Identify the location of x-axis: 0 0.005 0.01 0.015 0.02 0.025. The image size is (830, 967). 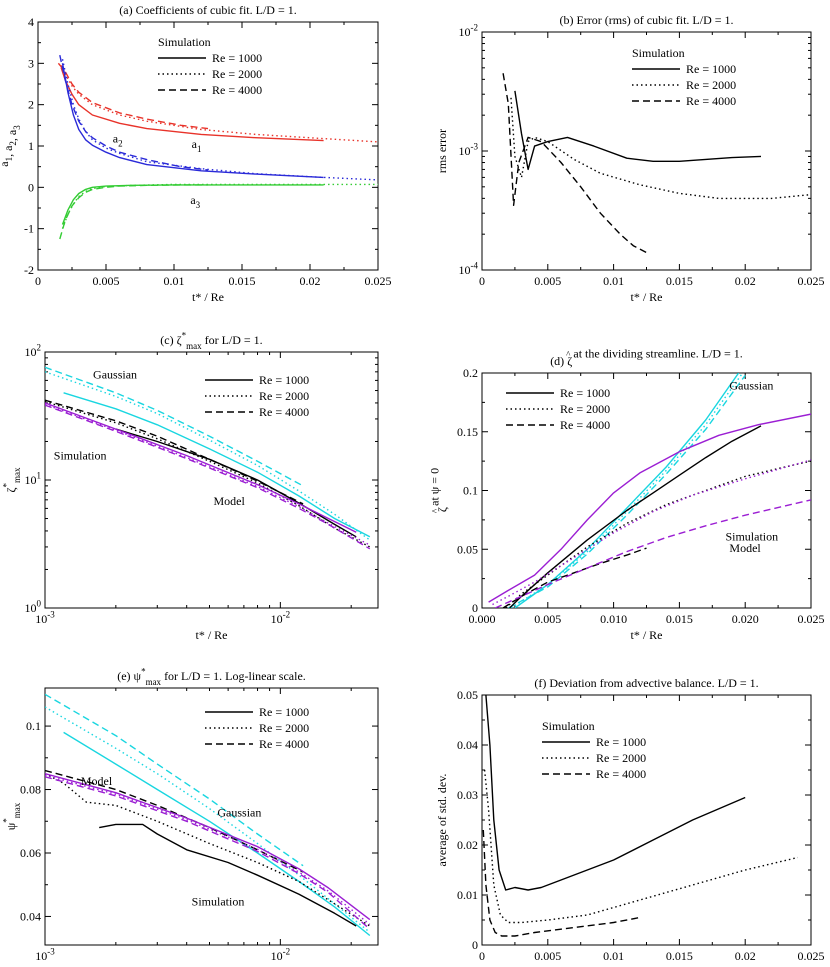
(652, 160).